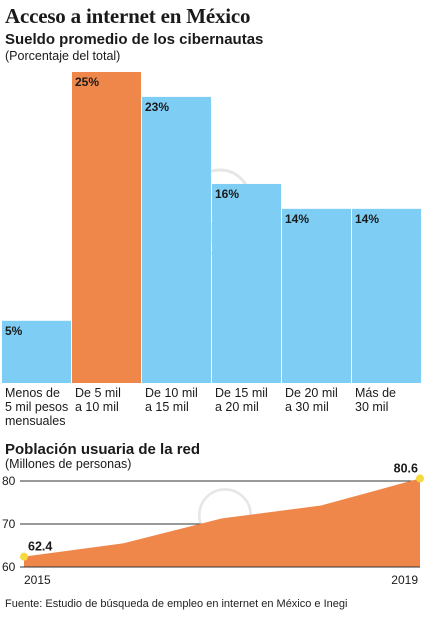 Image resolution: width=426 pixels, height=620 pixels. What do you see at coordinates (367, 219) in the screenshot?
I see `bar-value-label-5: 14%` at bounding box center [367, 219].